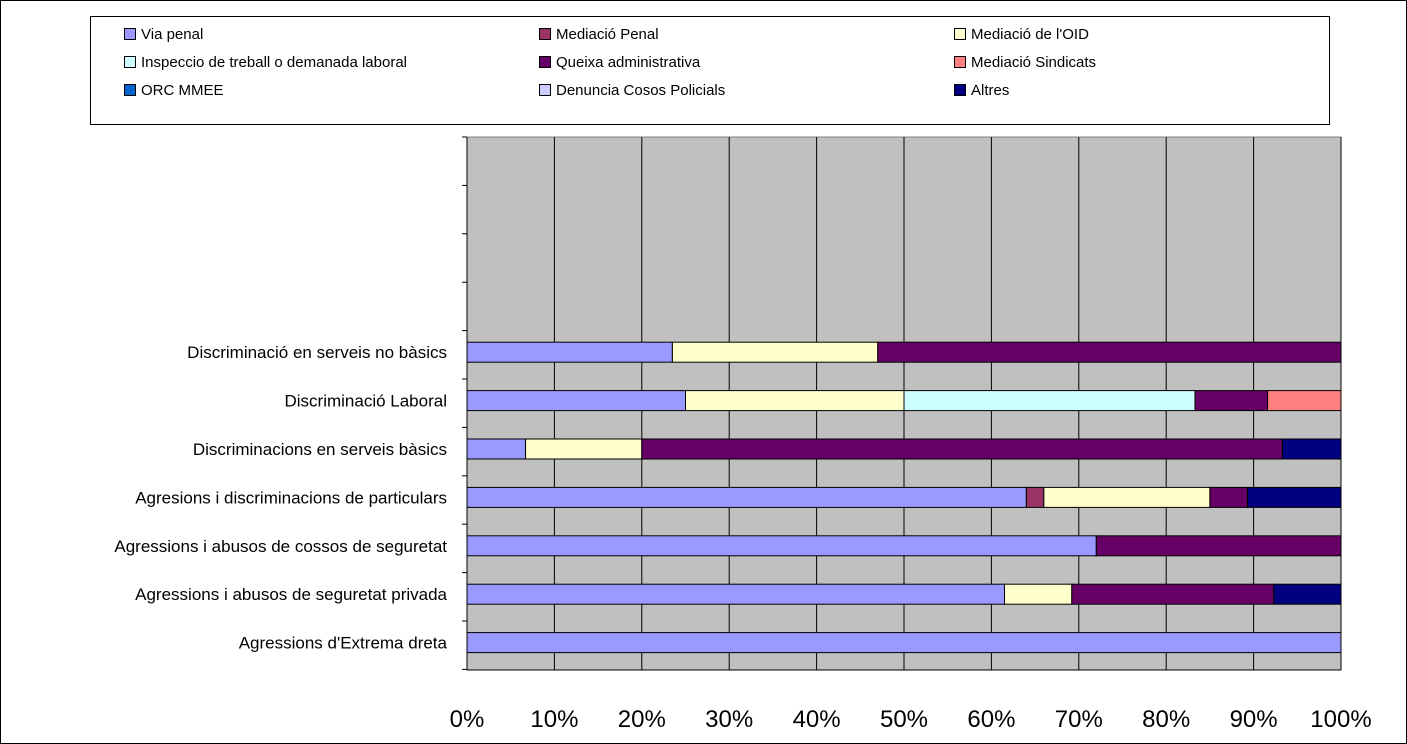 Image resolution: width=1407 pixels, height=744 pixels. I want to click on legend-label: Queixa administrativa, so click(628, 62).